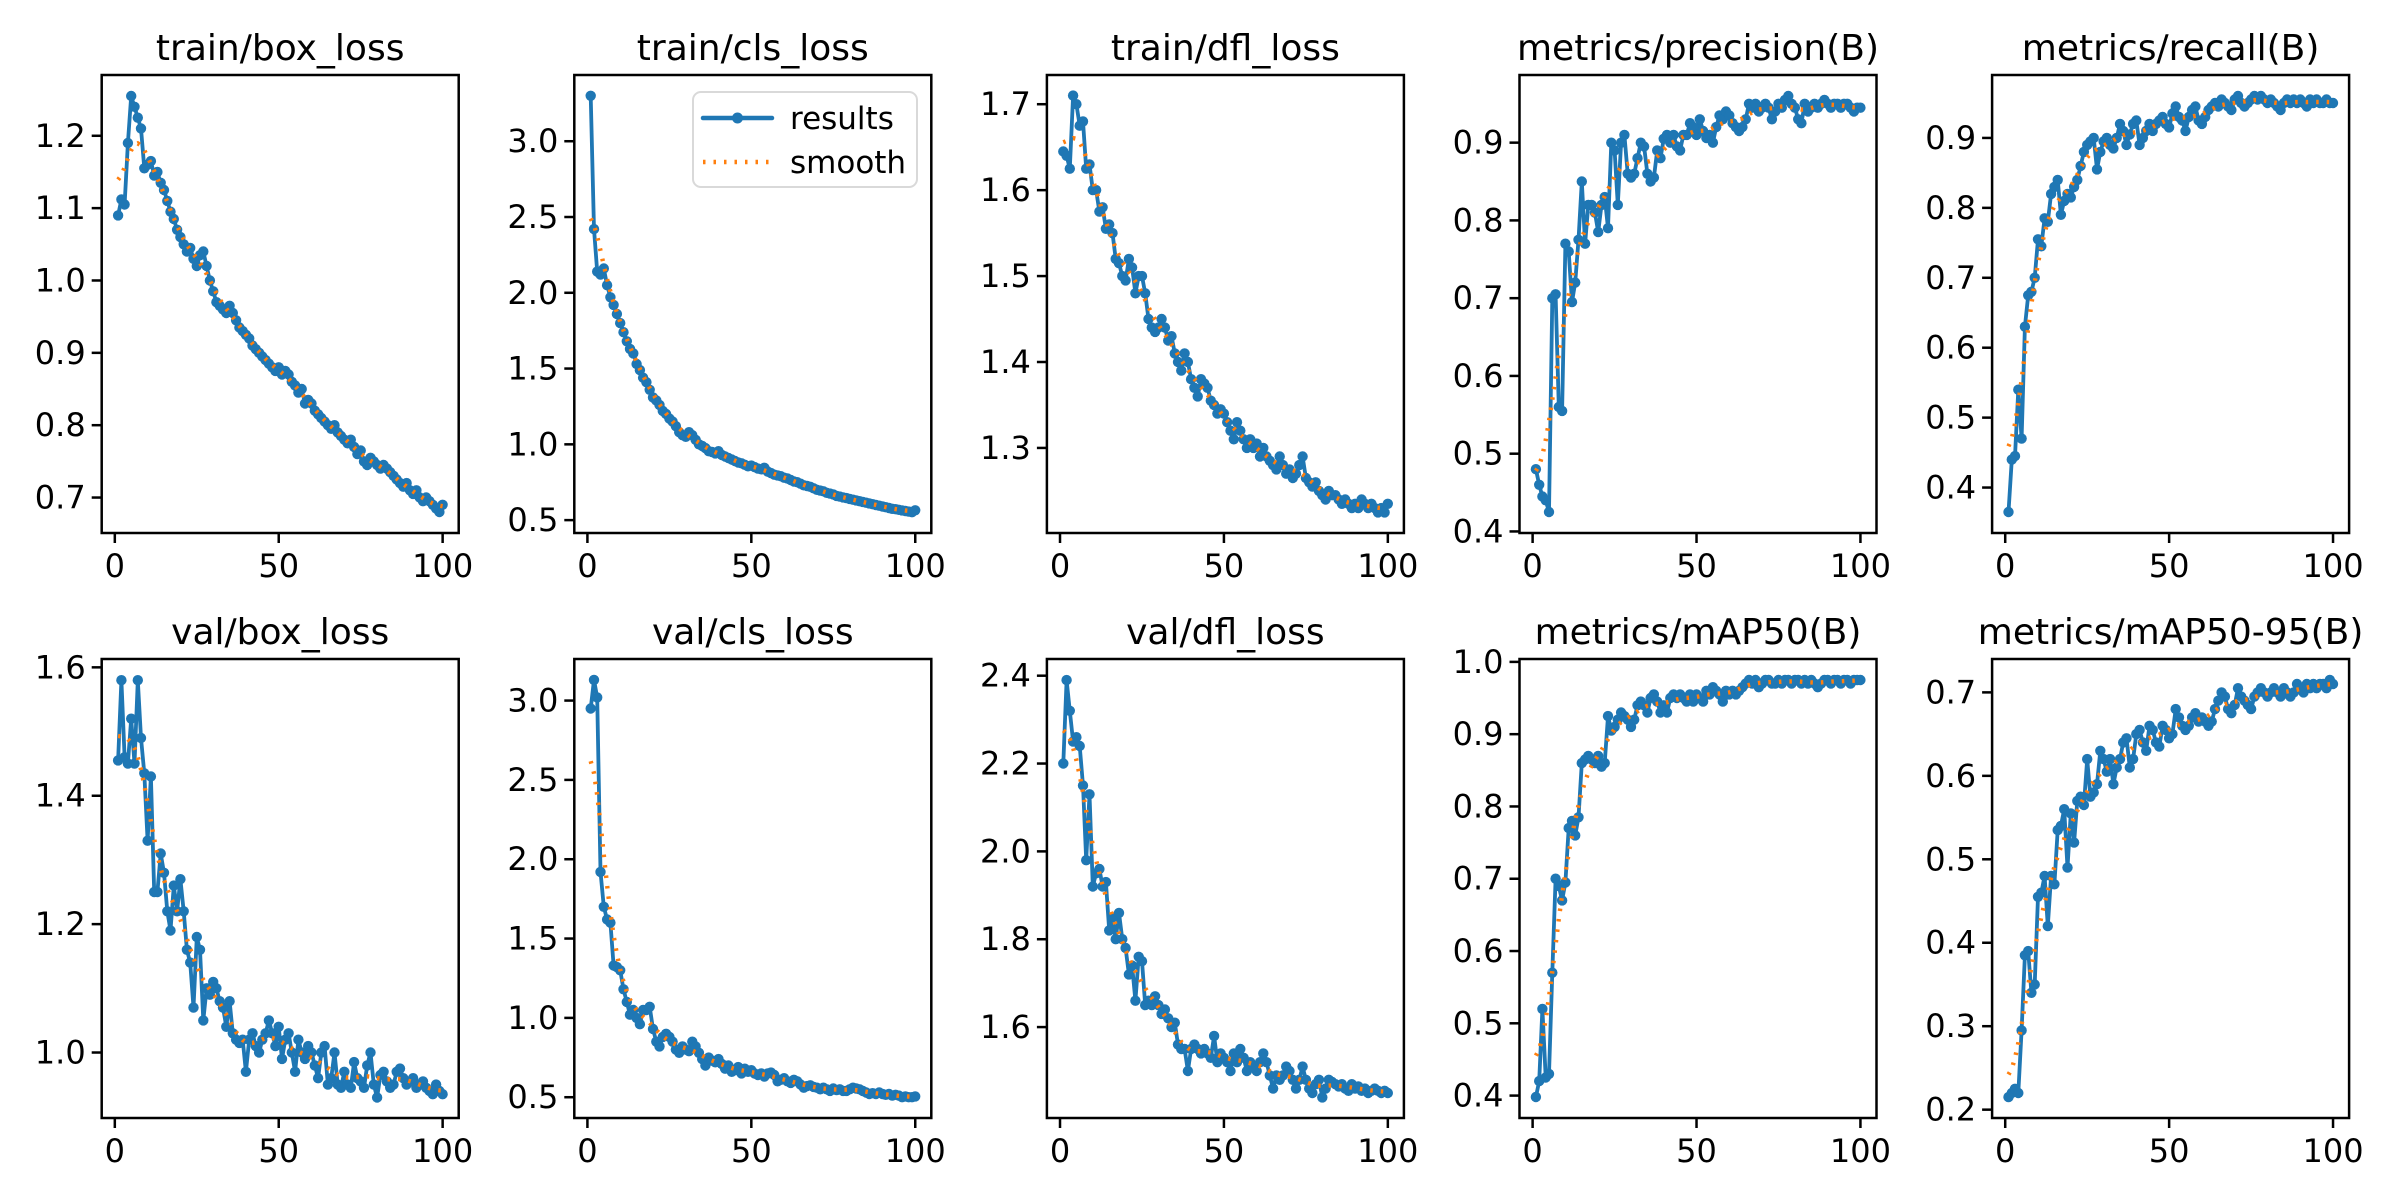  Describe the element at coordinates (1698, 48) in the screenshot. I see `subplot-title: metrics/precision(B)` at that location.